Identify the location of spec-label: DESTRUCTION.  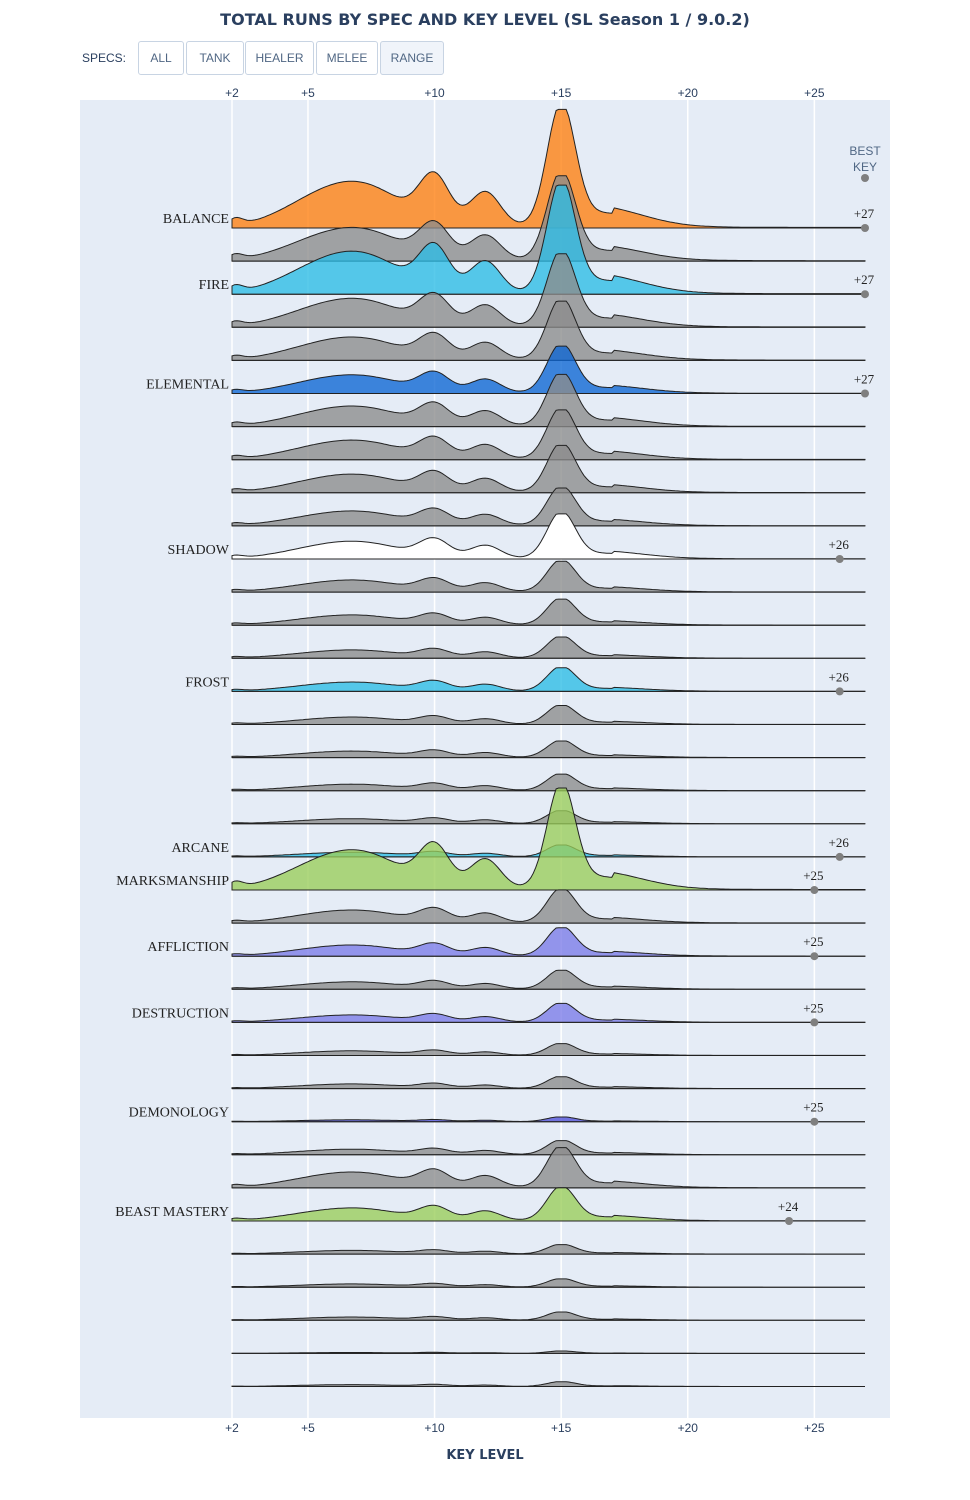
(180, 1013).